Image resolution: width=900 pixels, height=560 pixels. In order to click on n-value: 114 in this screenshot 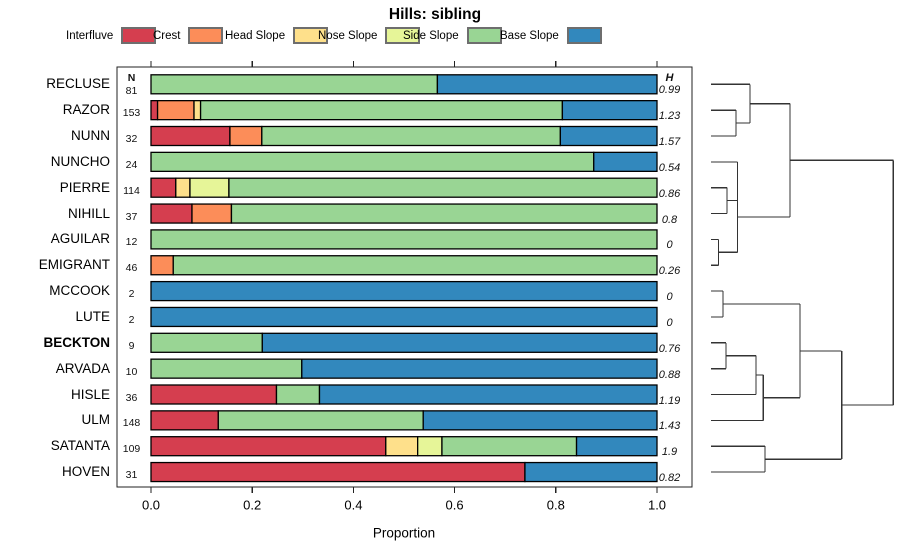, I will do `click(131, 190)`.